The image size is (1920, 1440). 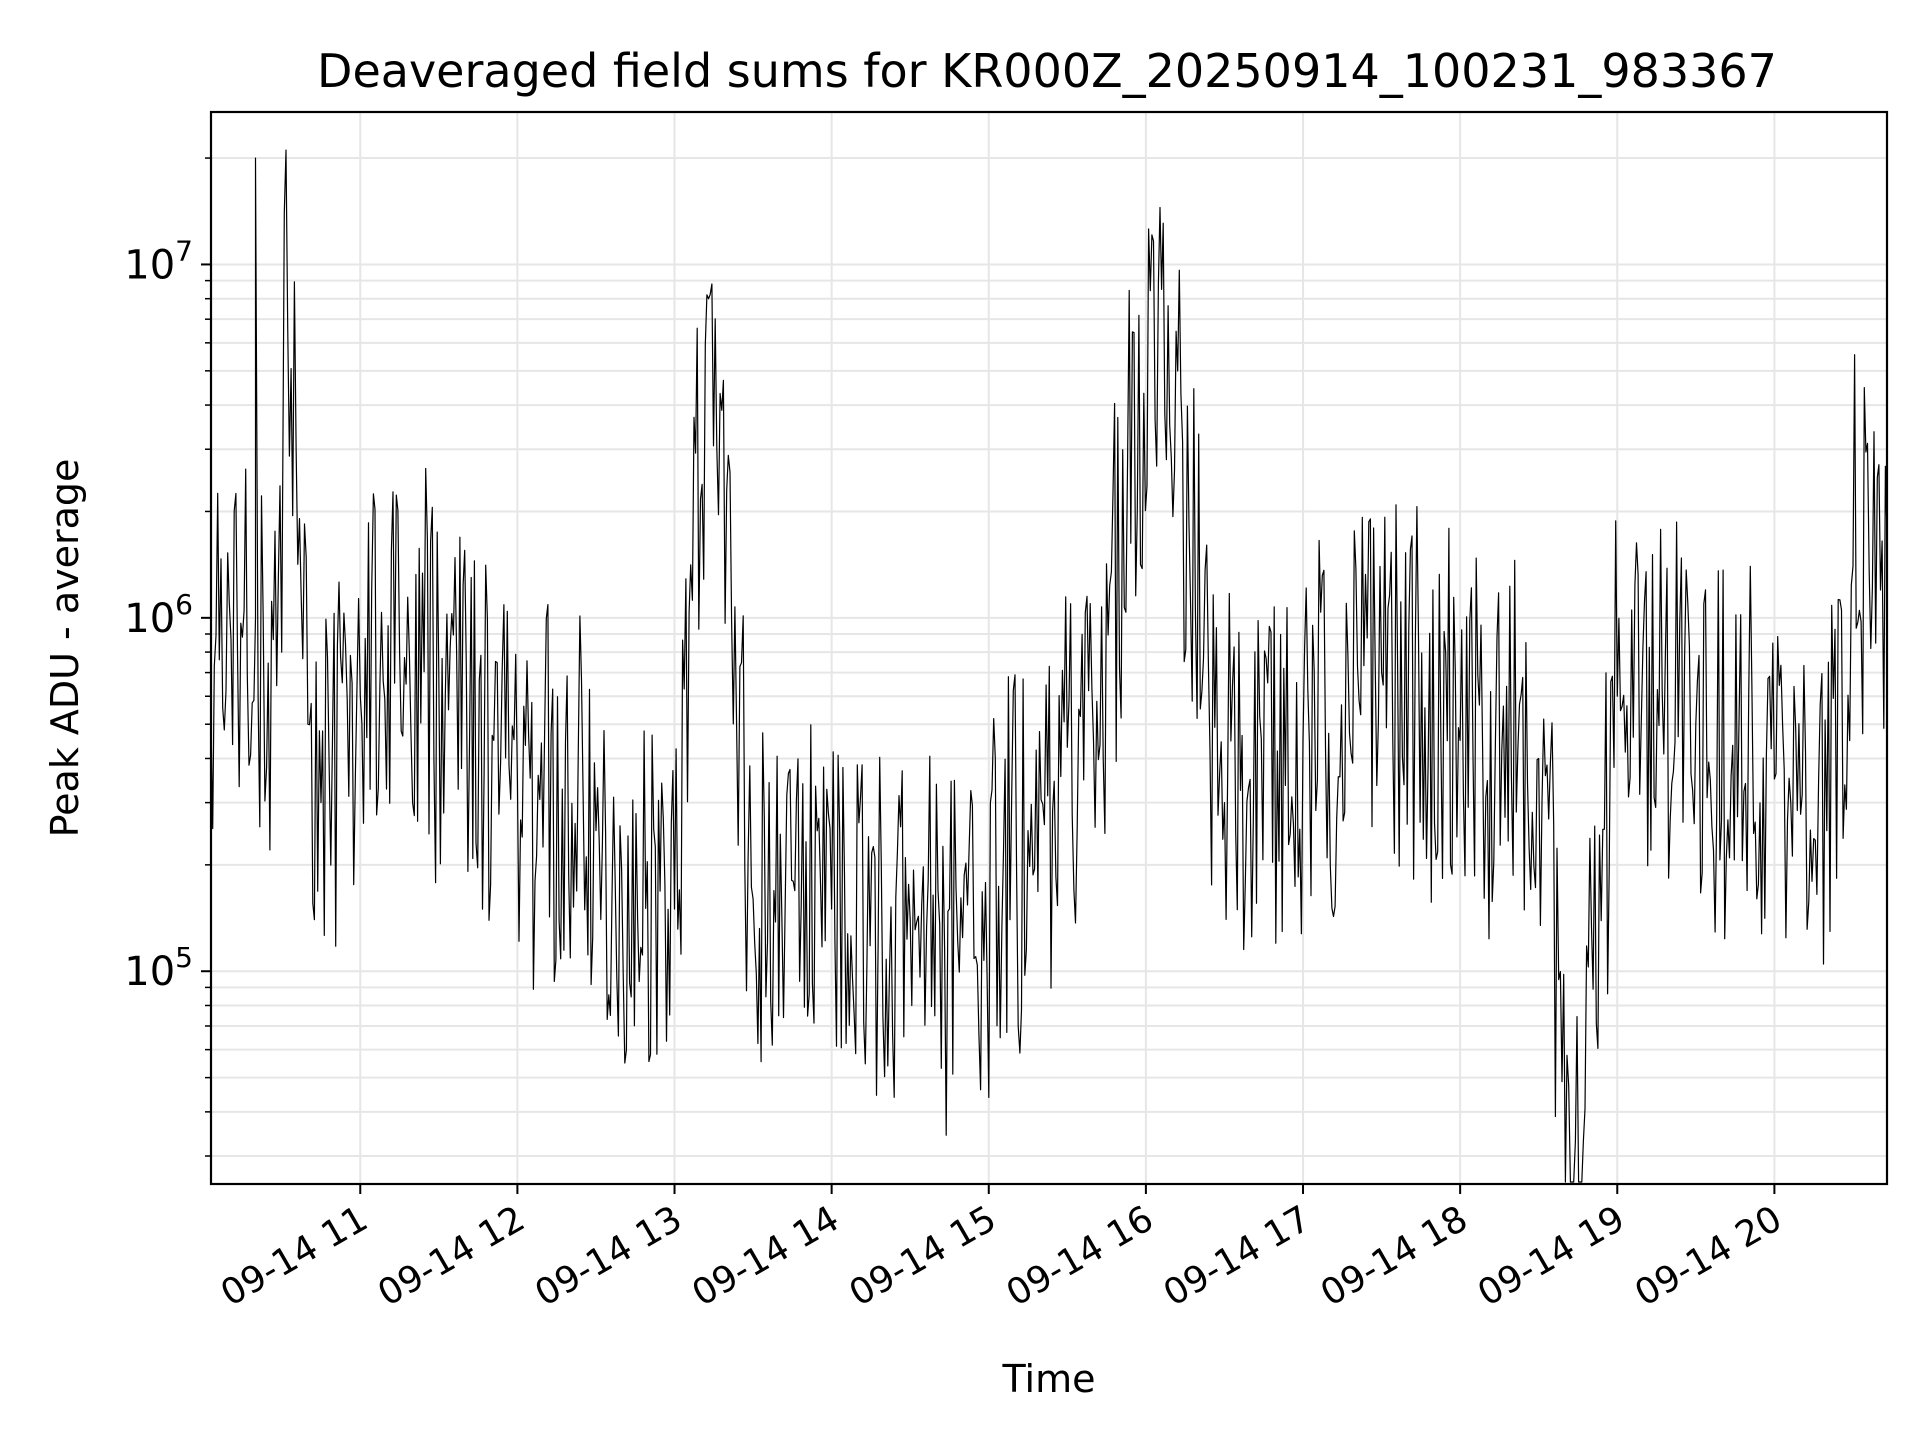 I want to click on x-axis-label: Time, so click(x=1049, y=1379).